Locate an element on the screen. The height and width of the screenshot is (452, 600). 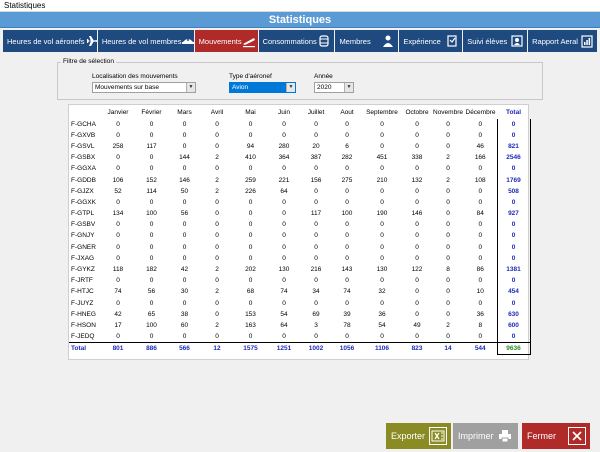
column-header: Septembre is located at coordinates (382, 112).